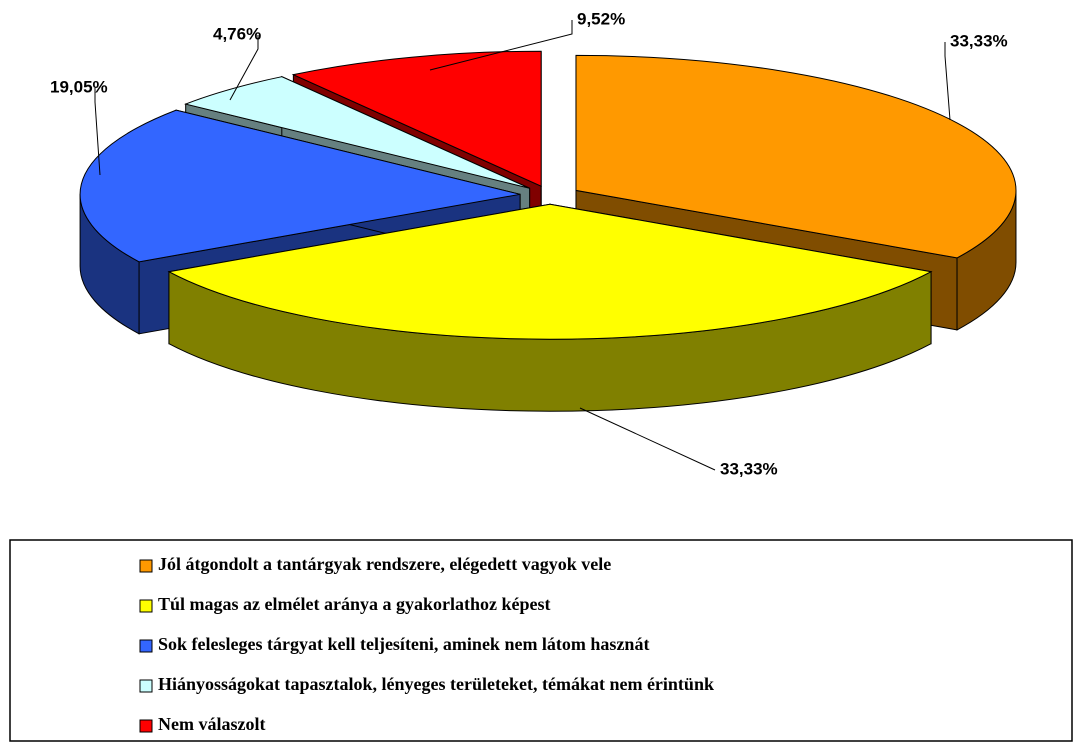  What do you see at coordinates (601, 18) in the screenshot?
I see `data-label: 9,52%` at bounding box center [601, 18].